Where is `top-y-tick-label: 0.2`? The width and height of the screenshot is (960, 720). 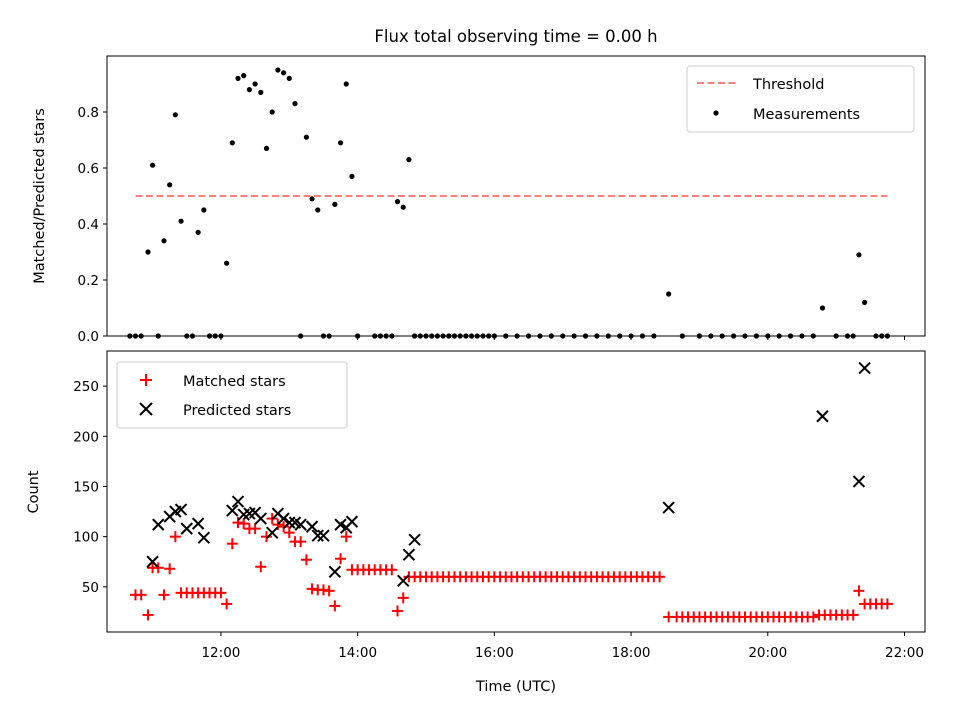 top-y-tick-label: 0.2 is located at coordinates (88, 281).